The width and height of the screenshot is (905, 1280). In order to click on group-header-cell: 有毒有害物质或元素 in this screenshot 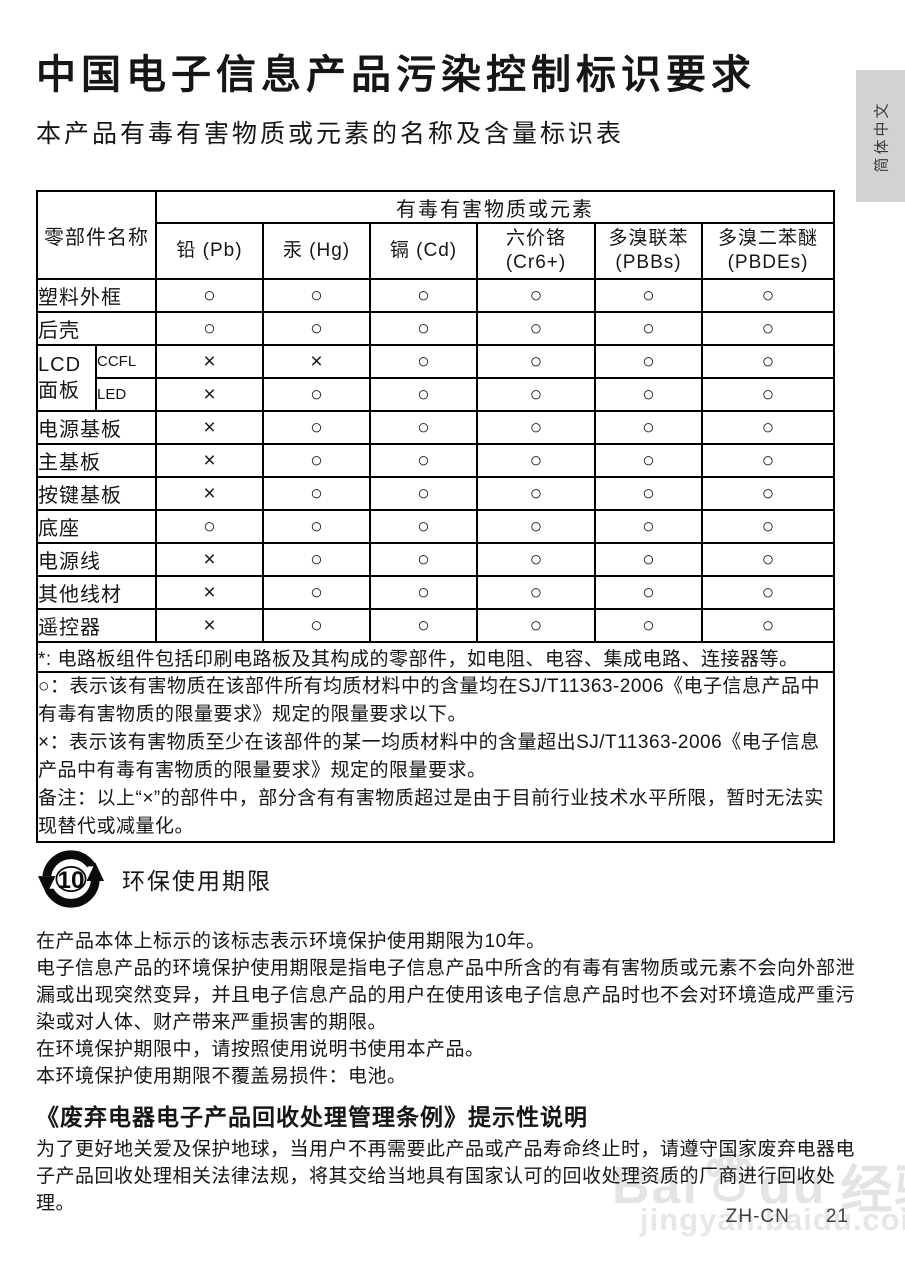, I will do `click(495, 207)`.